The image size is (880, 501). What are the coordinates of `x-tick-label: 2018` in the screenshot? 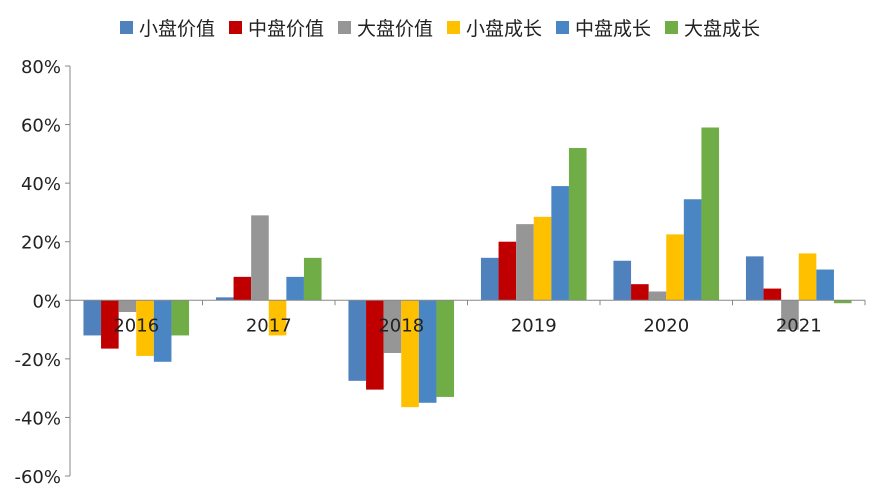 It's located at (401, 325).